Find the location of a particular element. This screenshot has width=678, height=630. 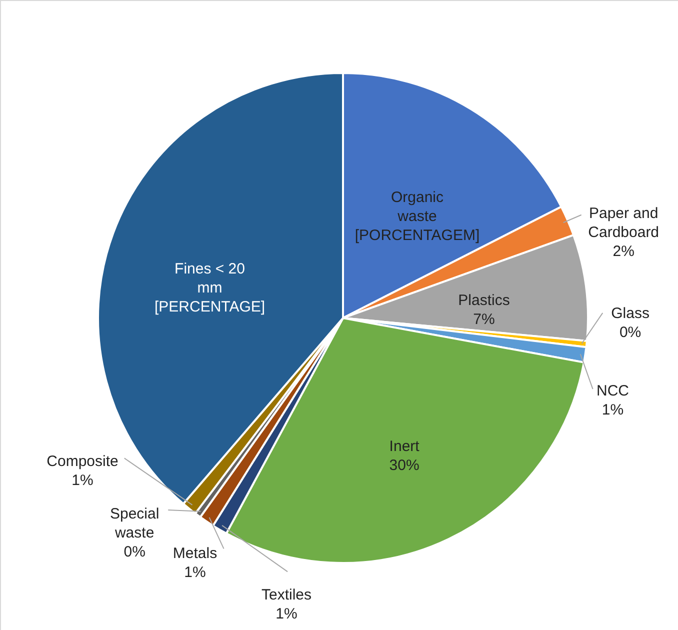

slice-label: Inert is located at coordinates (404, 447).